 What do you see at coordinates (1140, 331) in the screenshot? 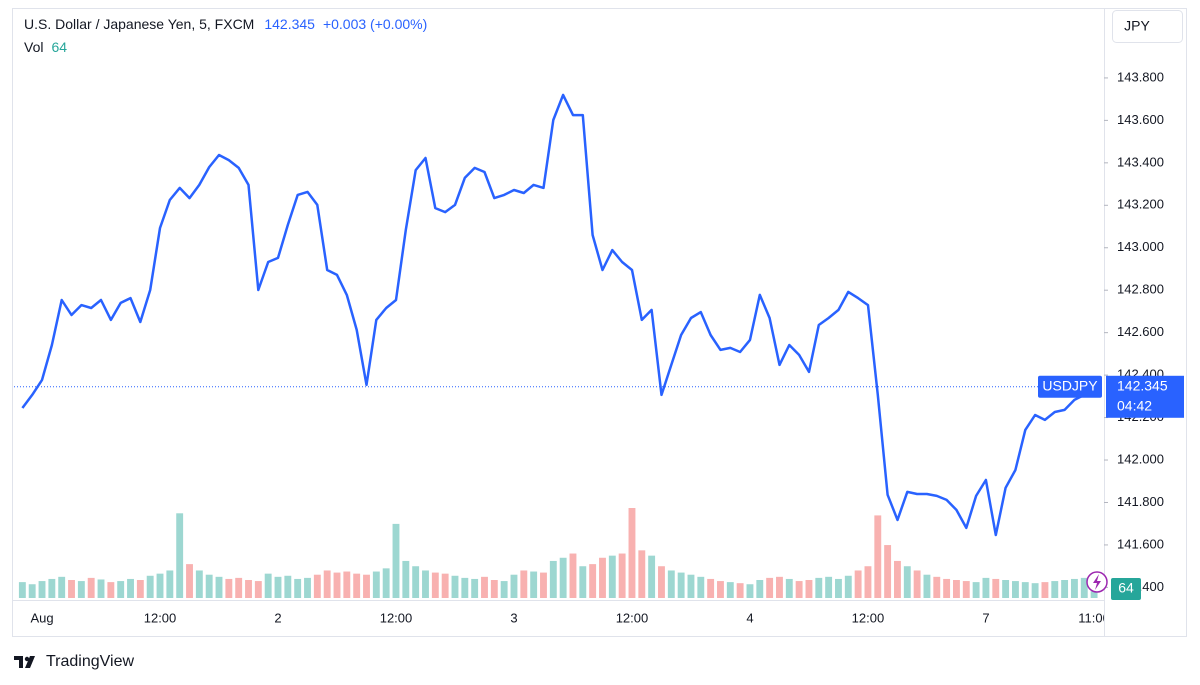
I see `y-tick-label: 142.600` at bounding box center [1140, 331].